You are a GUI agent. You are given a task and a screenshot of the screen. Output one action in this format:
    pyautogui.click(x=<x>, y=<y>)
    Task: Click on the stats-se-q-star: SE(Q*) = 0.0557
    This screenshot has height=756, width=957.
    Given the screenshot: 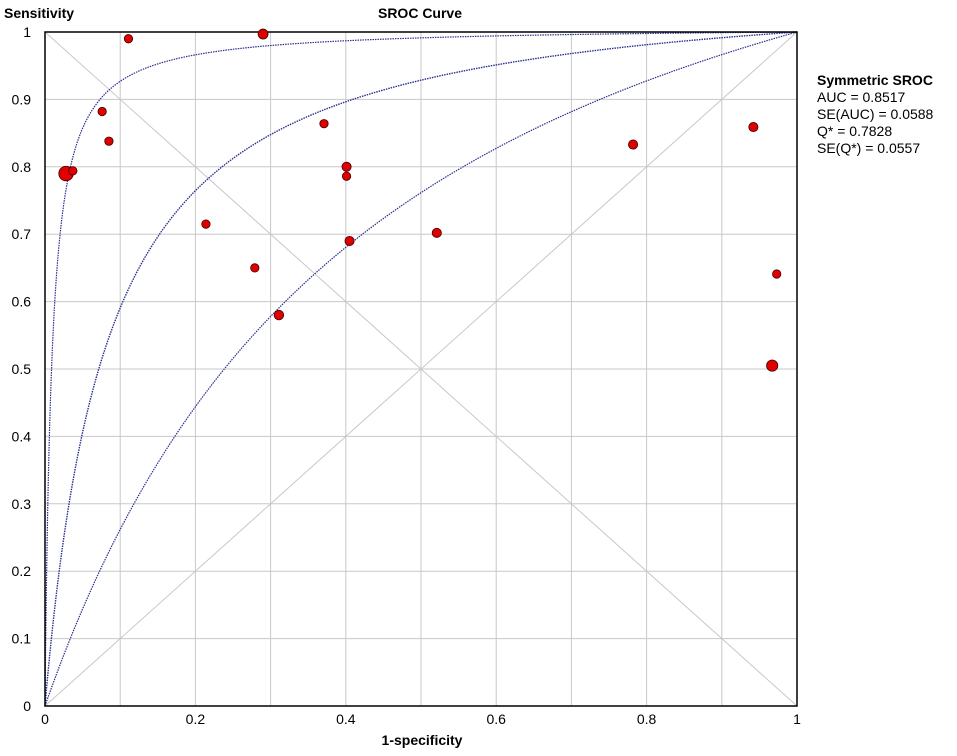 What is the action you would take?
    pyautogui.click(x=869, y=148)
    